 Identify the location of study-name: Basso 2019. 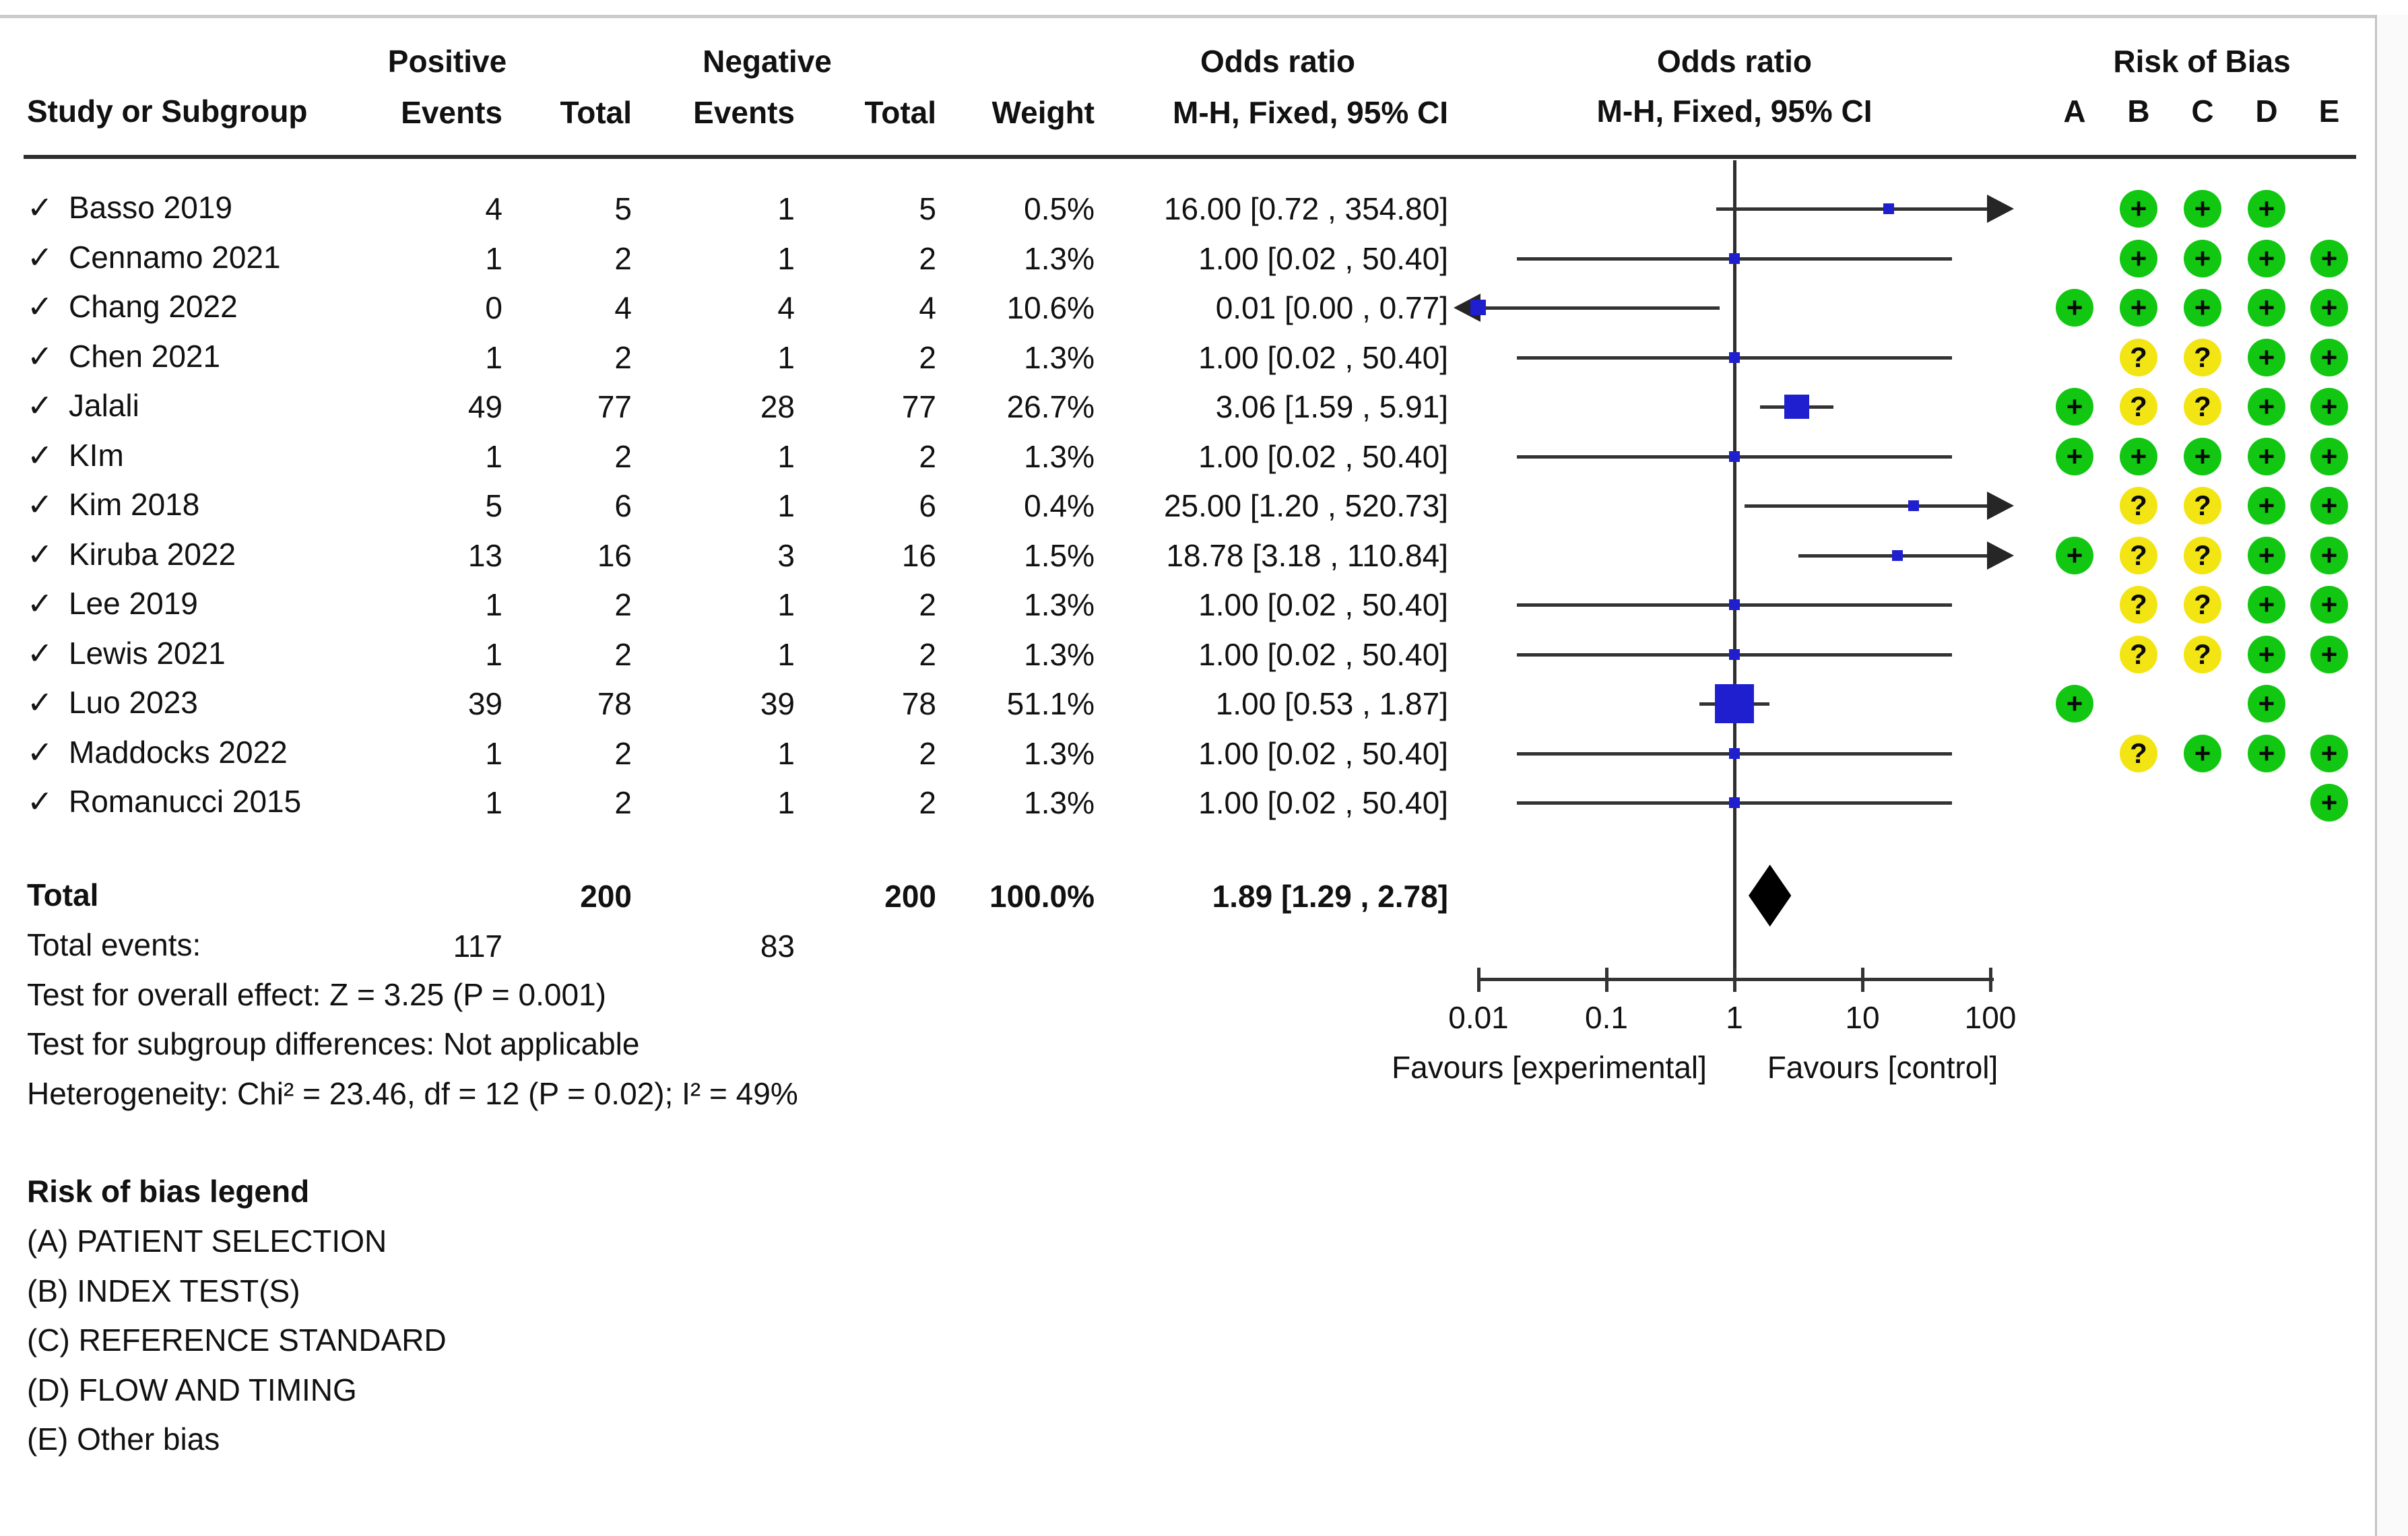
(150, 208).